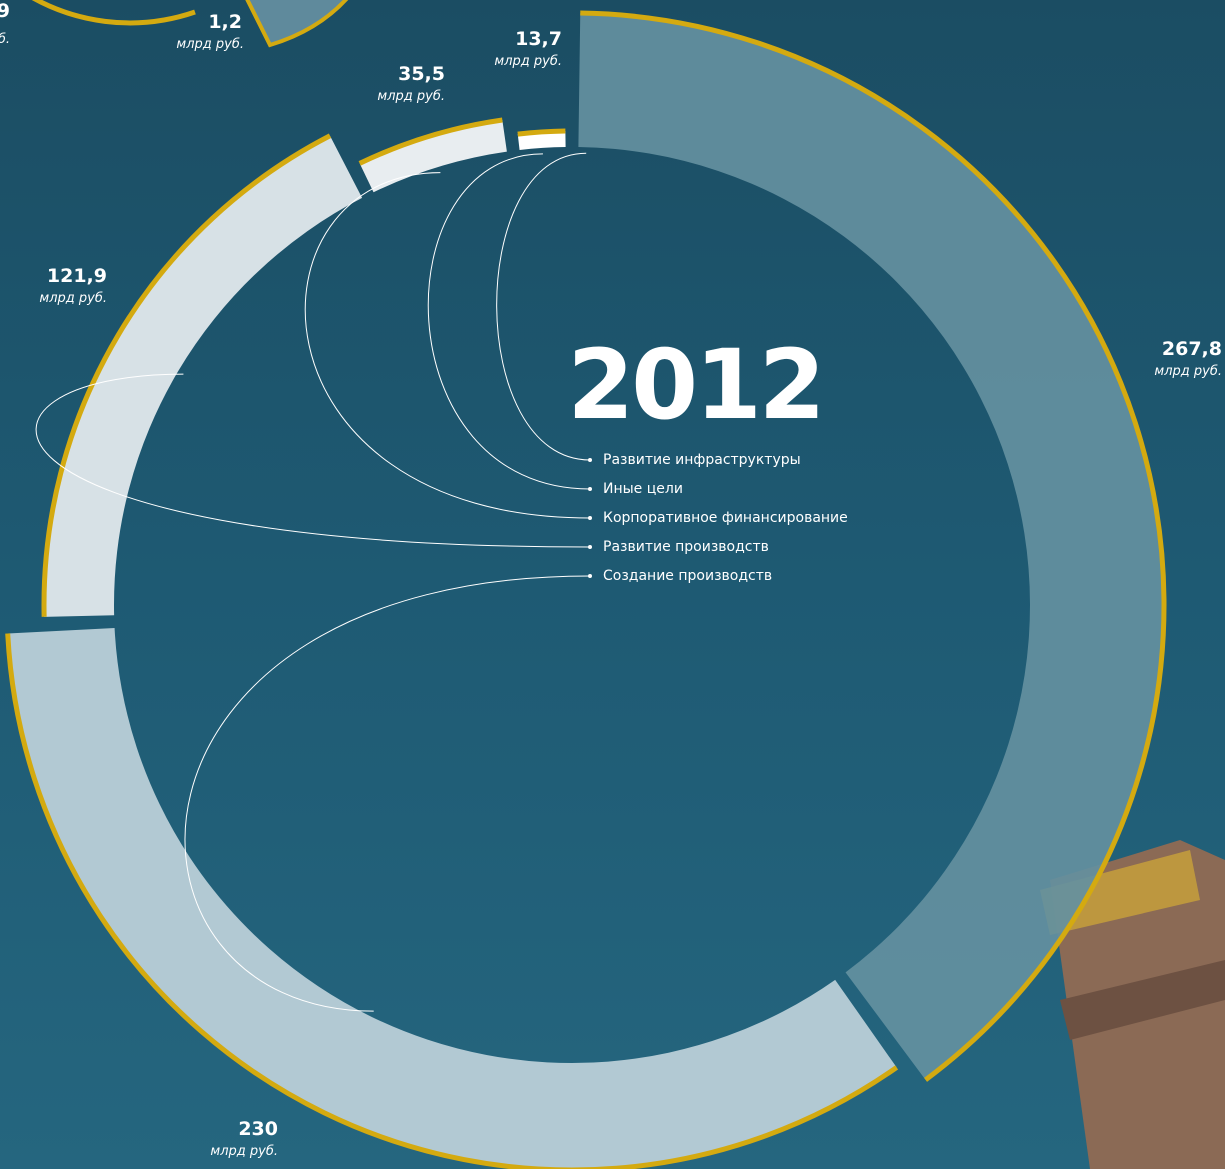 Image resolution: width=1225 pixels, height=1169 pixels. What do you see at coordinates (5, 39) in the screenshot?
I see `fragment-unit: б.` at bounding box center [5, 39].